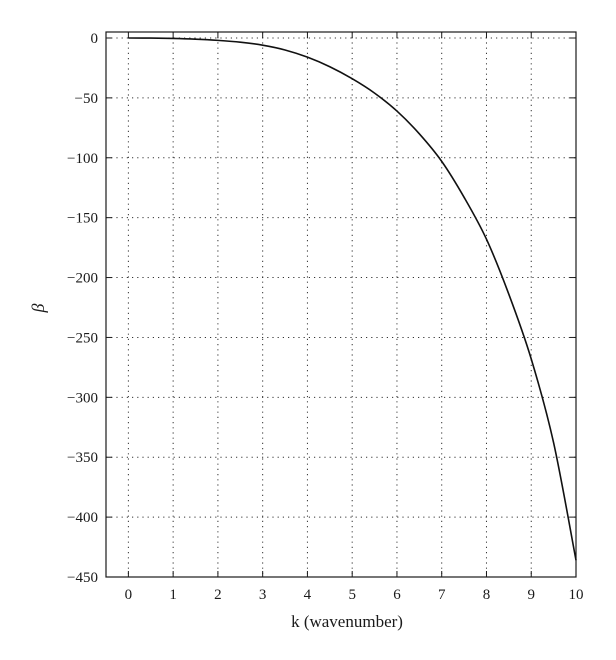 This screenshot has width=616, height=660. Describe the element at coordinates (263, 595) in the screenshot. I see `x-tick-label: 3` at that location.